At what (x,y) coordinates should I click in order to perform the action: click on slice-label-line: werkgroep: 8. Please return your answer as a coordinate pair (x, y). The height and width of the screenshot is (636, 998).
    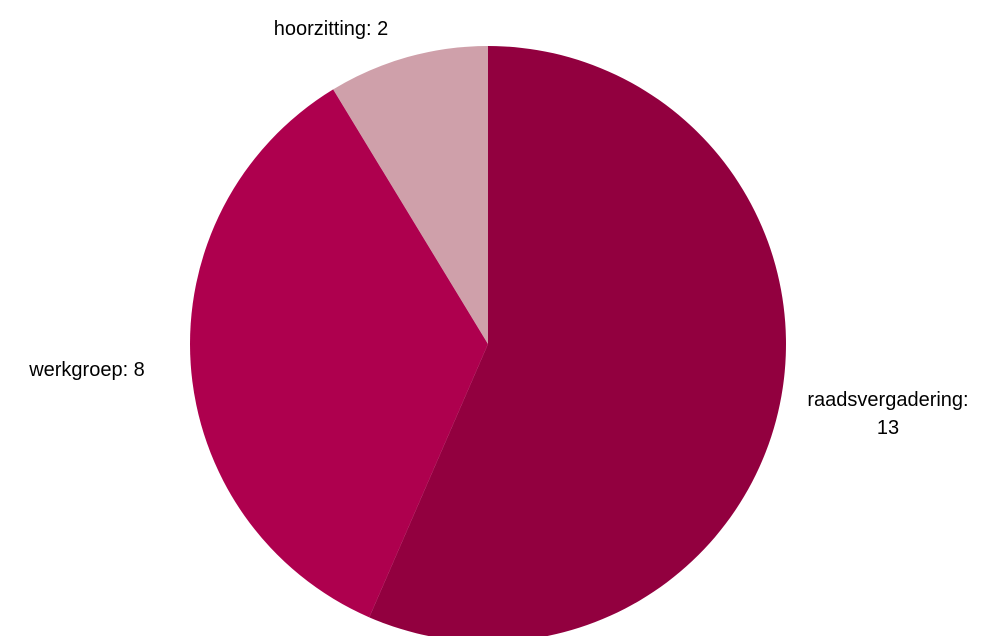
    Looking at the image, I should click on (86, 370).